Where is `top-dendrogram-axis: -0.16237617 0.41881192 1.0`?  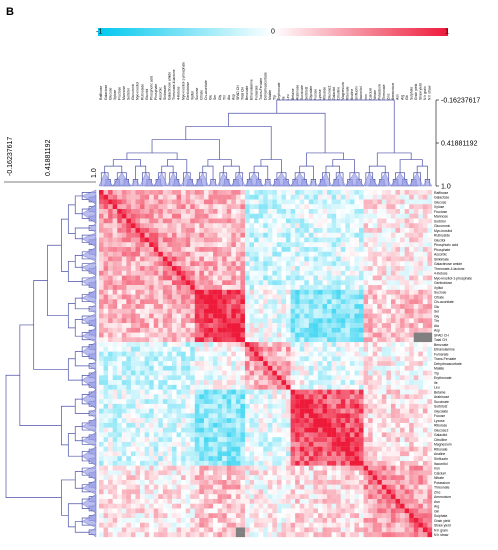 top-dendrogram-axis: -0.16237617 0.41881192 1.0 is located at coordinates (457, 144).